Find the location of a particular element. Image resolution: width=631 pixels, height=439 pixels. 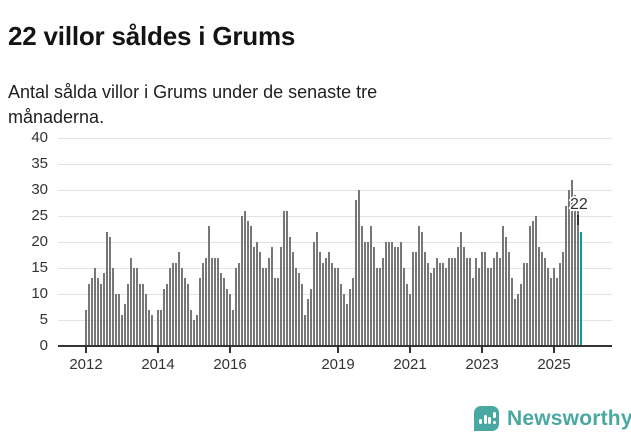

y-axis-label: 30 is located at coordinates (39, 189).